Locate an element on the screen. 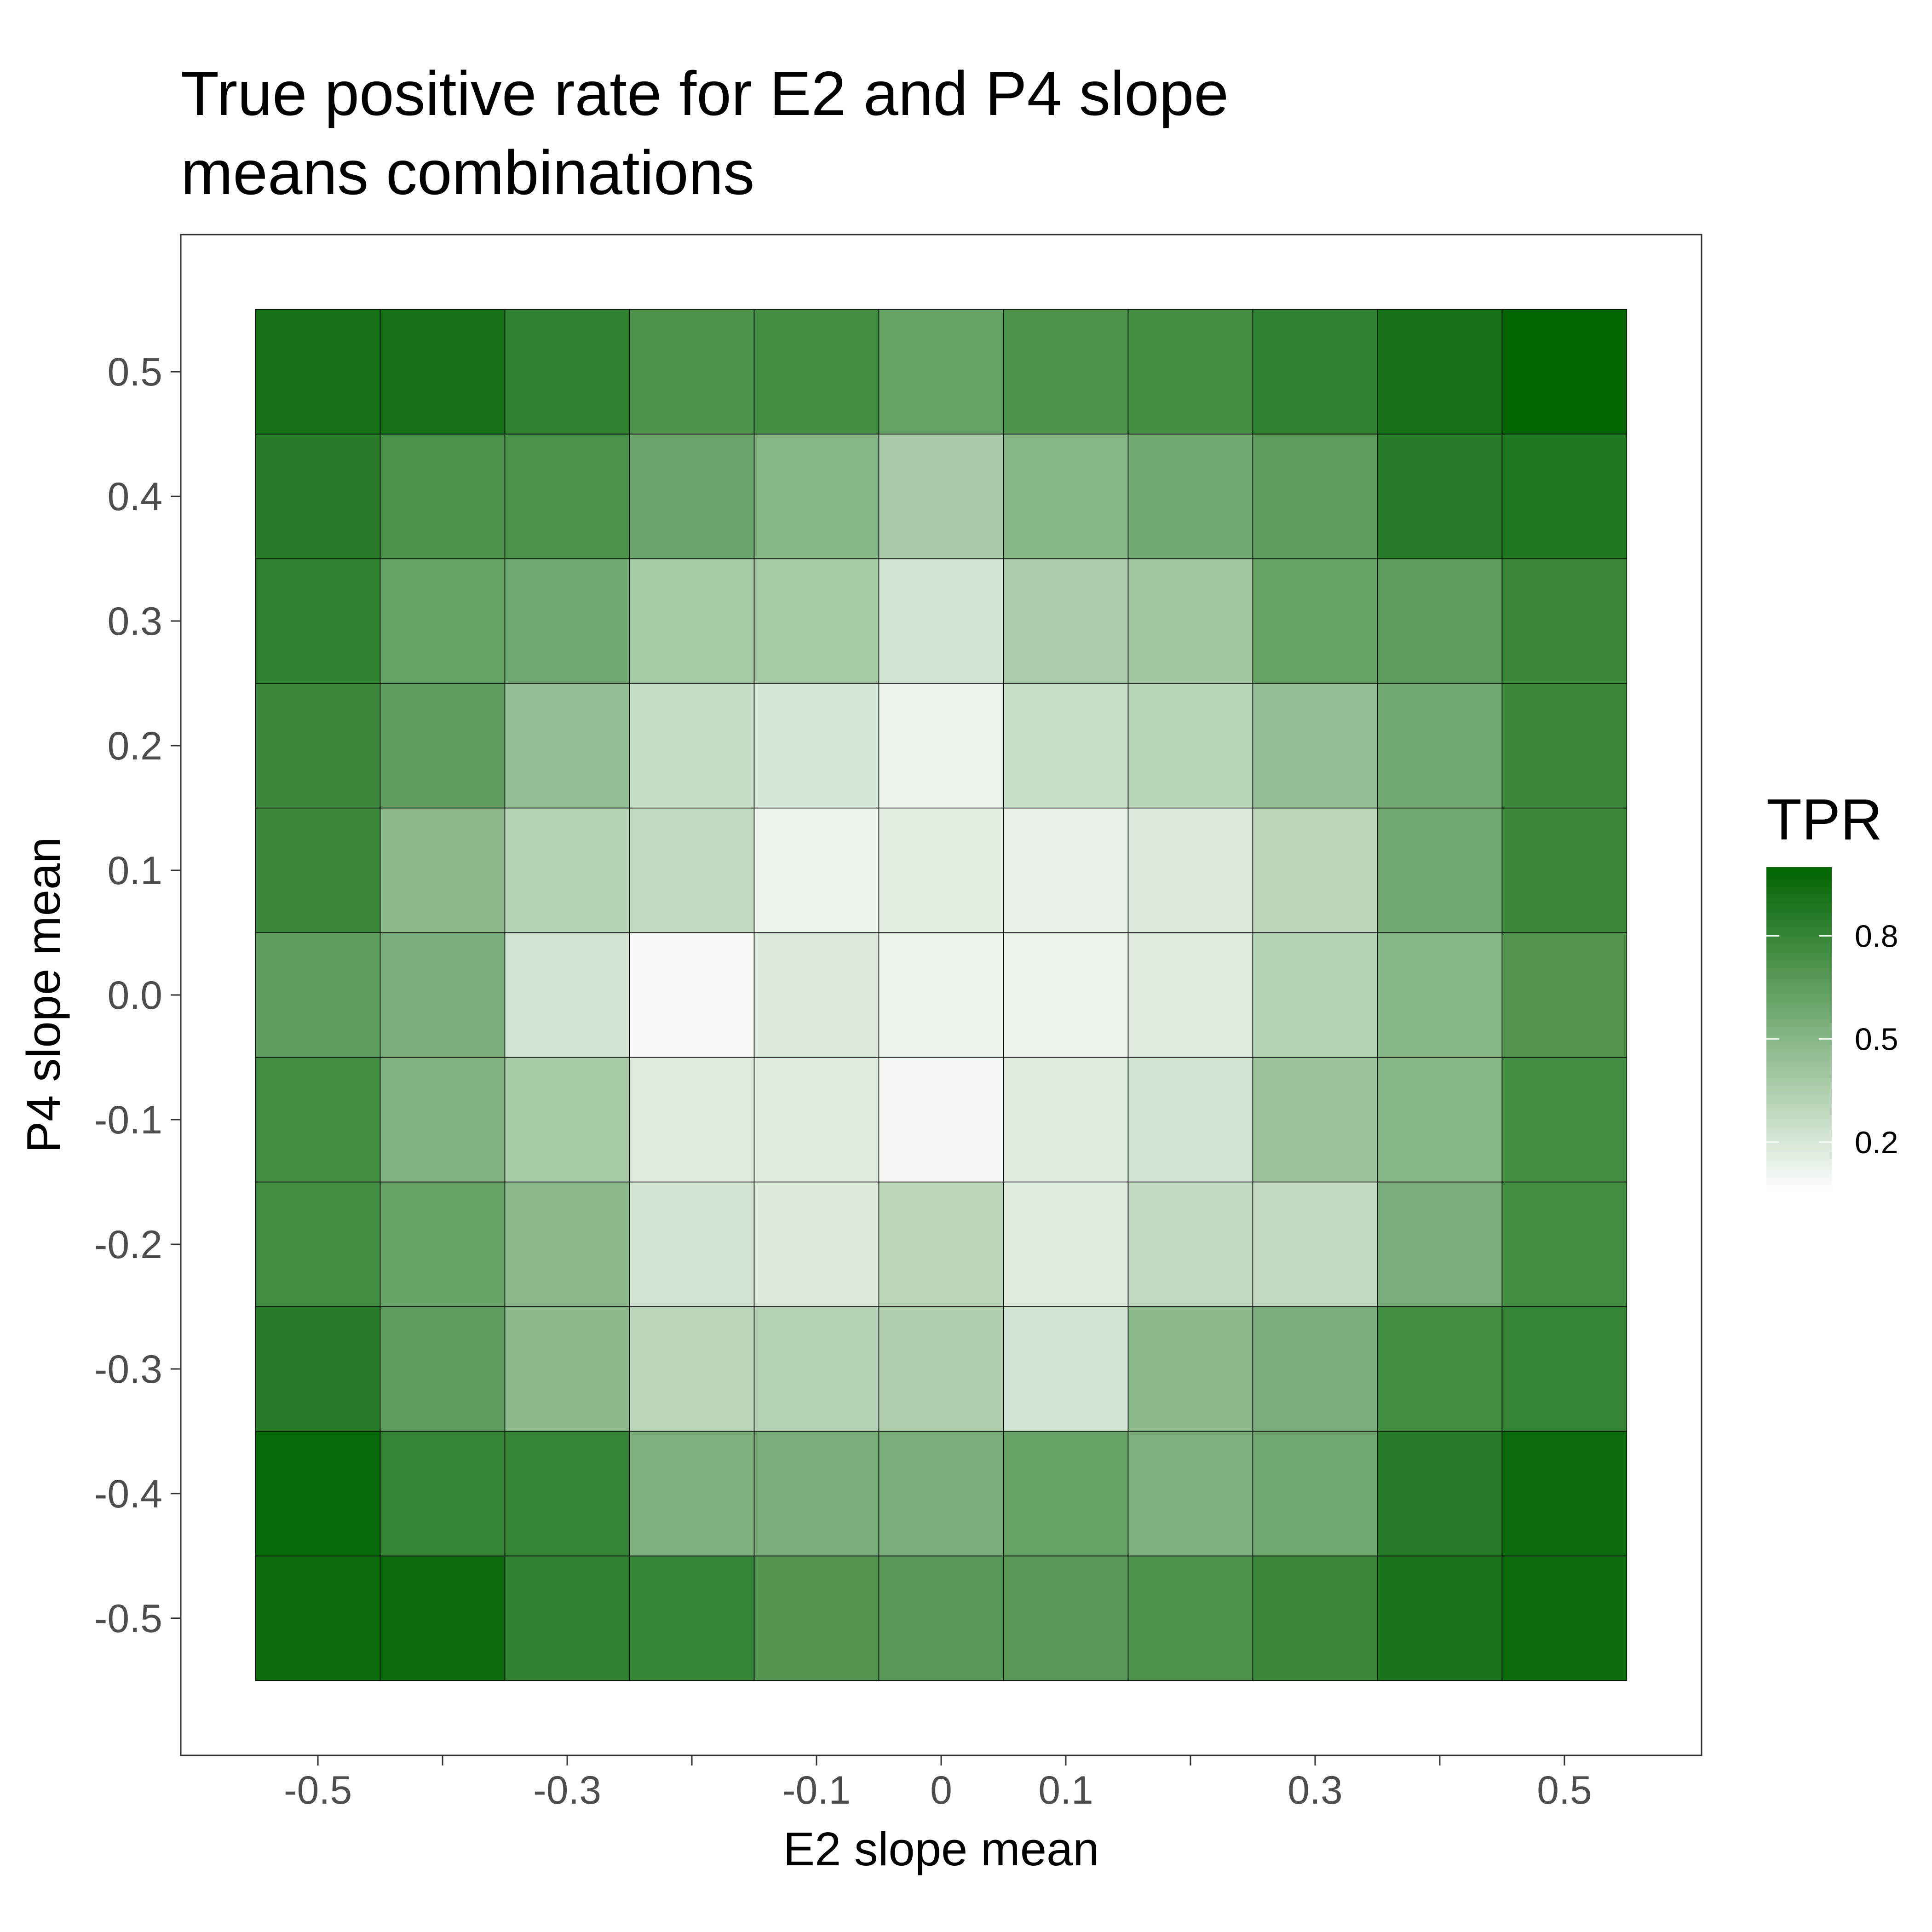  y-tick-label: 0.0 is located at coordinates (134, 995).